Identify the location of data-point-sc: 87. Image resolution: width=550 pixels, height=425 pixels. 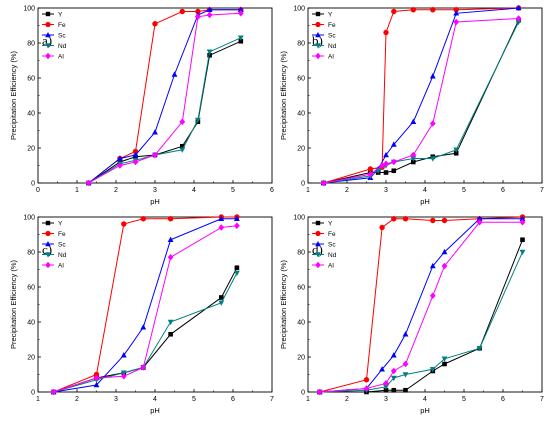
(170, 239).